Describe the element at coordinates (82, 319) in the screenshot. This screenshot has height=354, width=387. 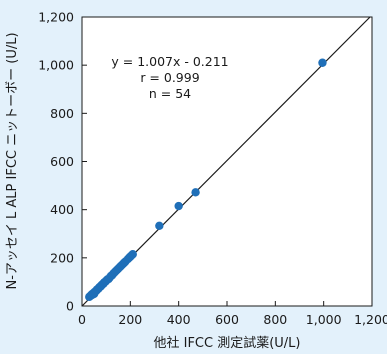
I see `x-tick-label: 0` at that location.